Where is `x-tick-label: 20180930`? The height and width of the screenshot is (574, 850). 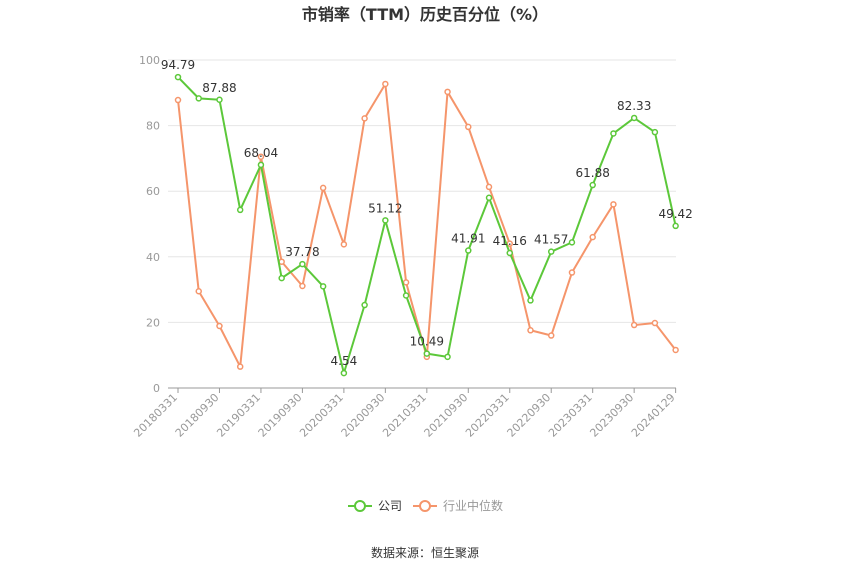
x-tick-label: 20180930 is located at coordinates (197, 415).